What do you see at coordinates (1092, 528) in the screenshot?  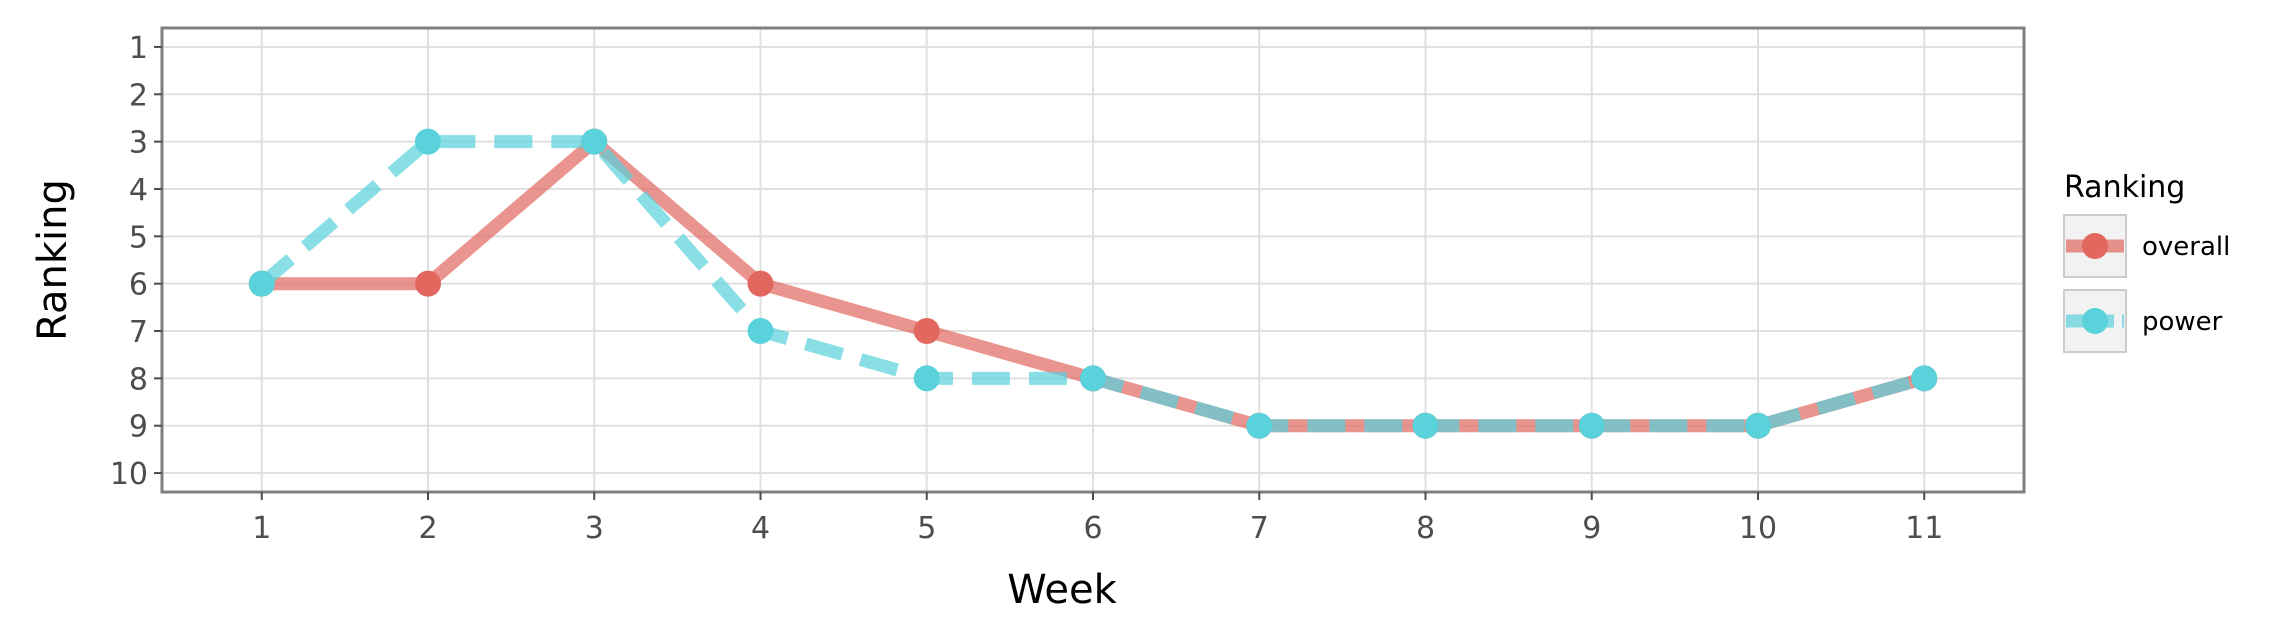 I see `x-tick-label: 6` at bounding box center [1092, 528].